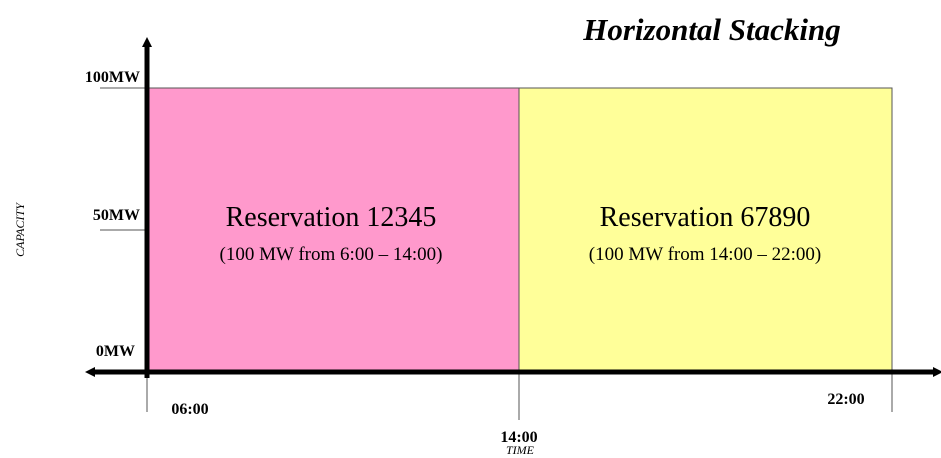  Describe the element at coordinates (189, 409) in the screenshot. I see `x-tick-label: 06:00` at that location.